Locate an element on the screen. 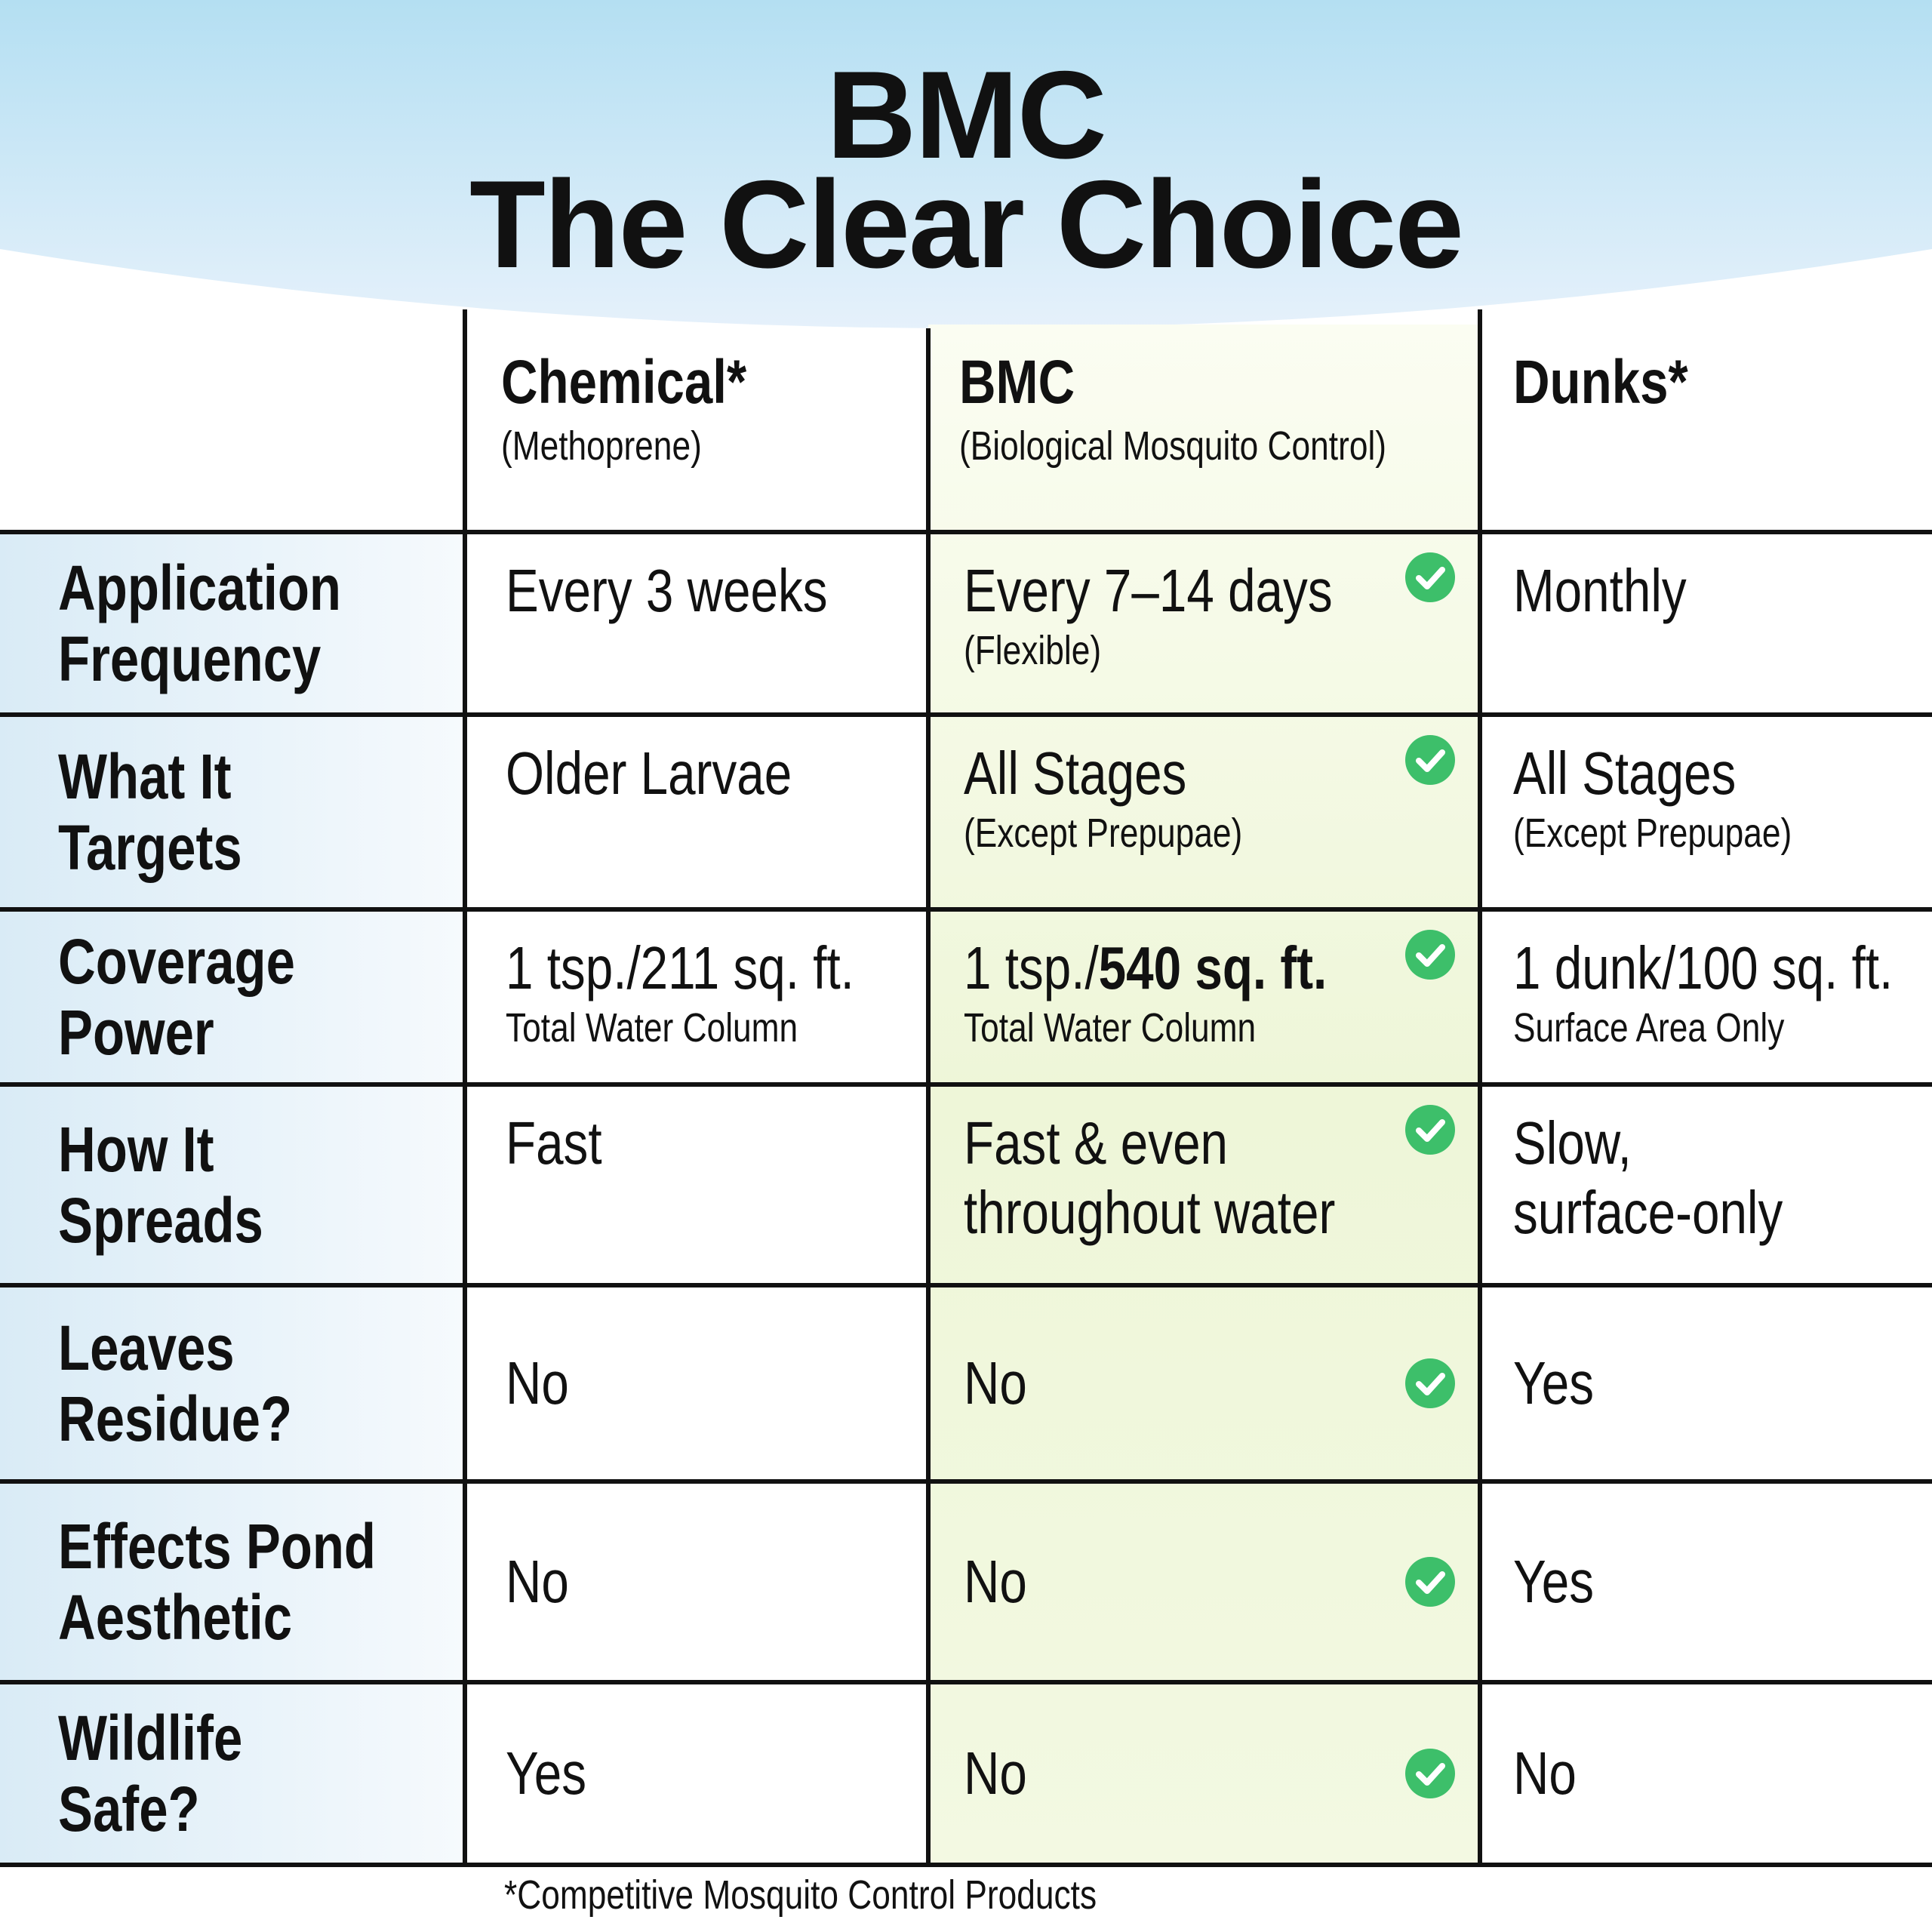 This screenshot has width=1932, height=1932. cell-text-part: Slow, is located at coordinates (1572, 1143).